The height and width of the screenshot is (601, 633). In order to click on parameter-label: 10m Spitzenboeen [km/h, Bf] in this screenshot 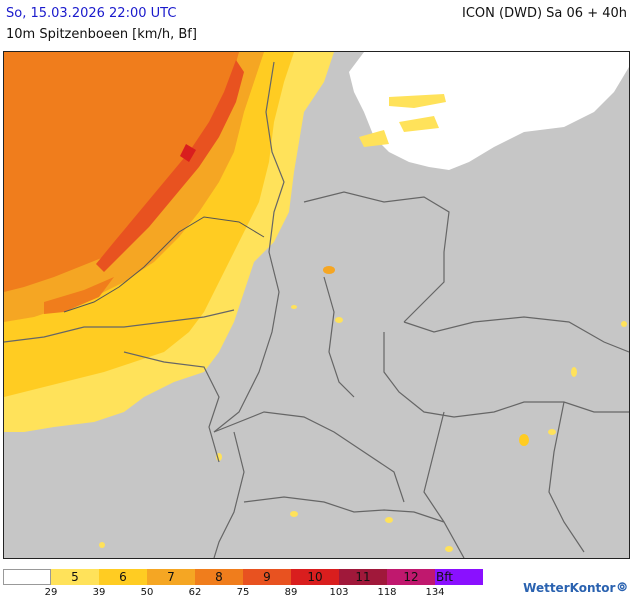, I will do `click(101, 34)`.